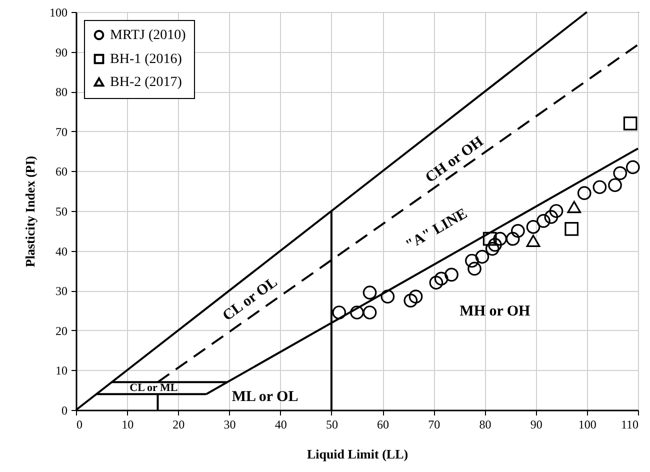  What do you see at coordinates (30, 212) in the screenshot?
I see `y-axis-title: Plasticity Index (PI)` at bounding box center [30, 212].